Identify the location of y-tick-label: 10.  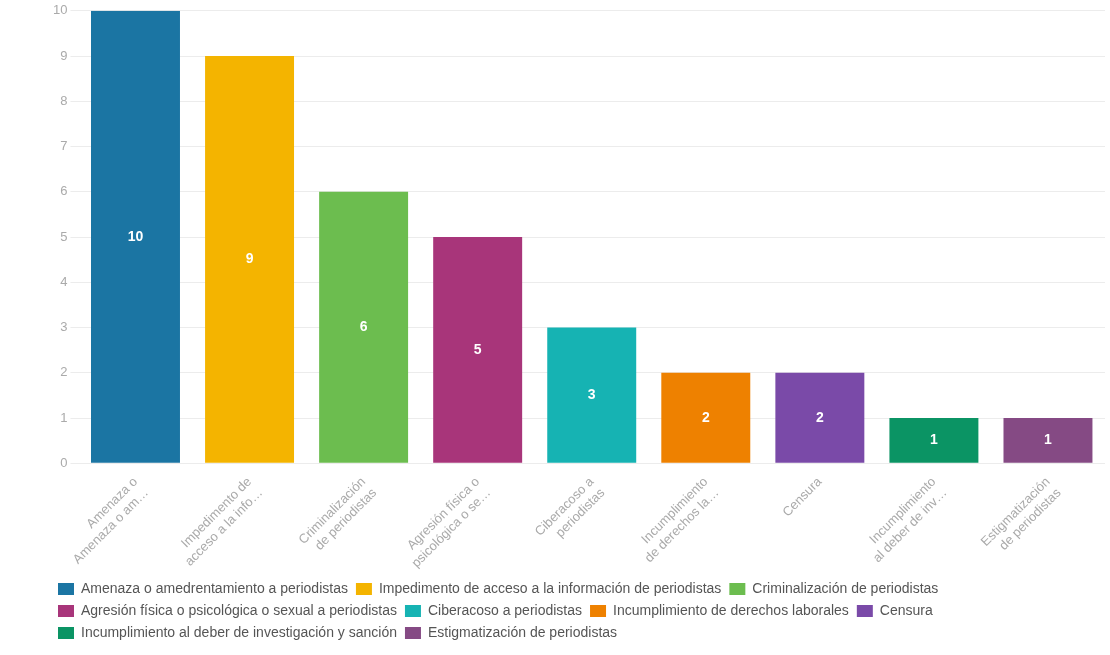
(60, 10).